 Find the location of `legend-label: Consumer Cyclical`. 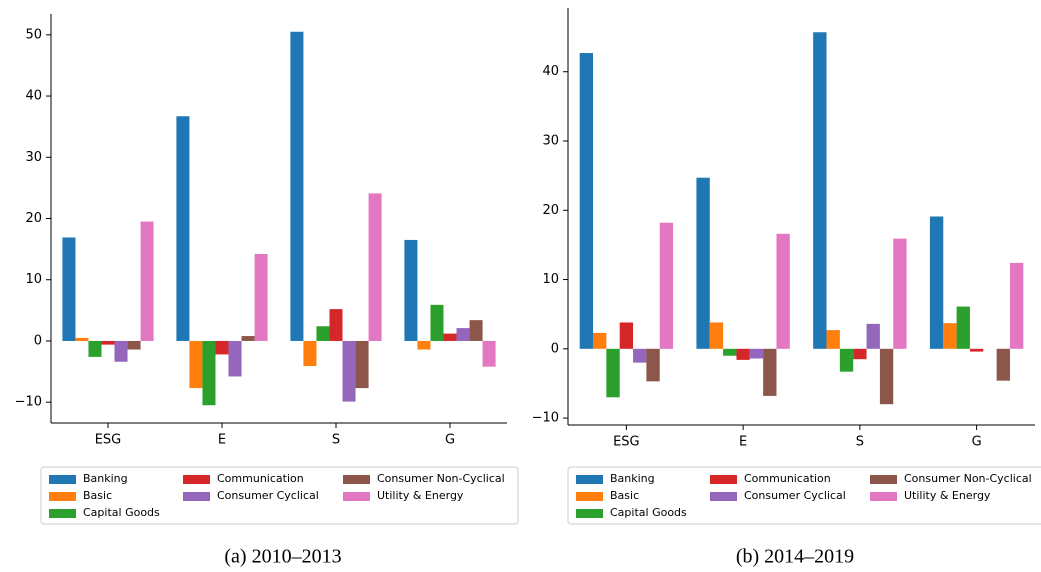

legend-label: Consumer Cyclical is located at coordinates (268, 495).